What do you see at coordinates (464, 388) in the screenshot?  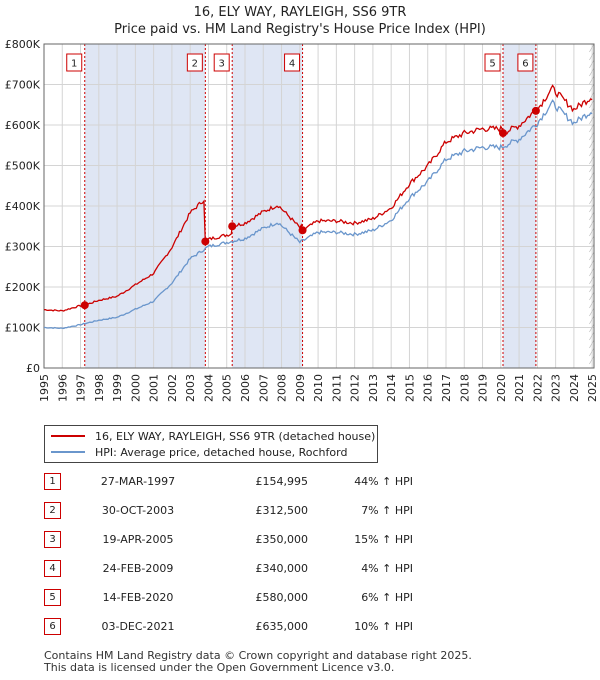 I see `x-tick-label: 2018` at bounding box center [464, 388].